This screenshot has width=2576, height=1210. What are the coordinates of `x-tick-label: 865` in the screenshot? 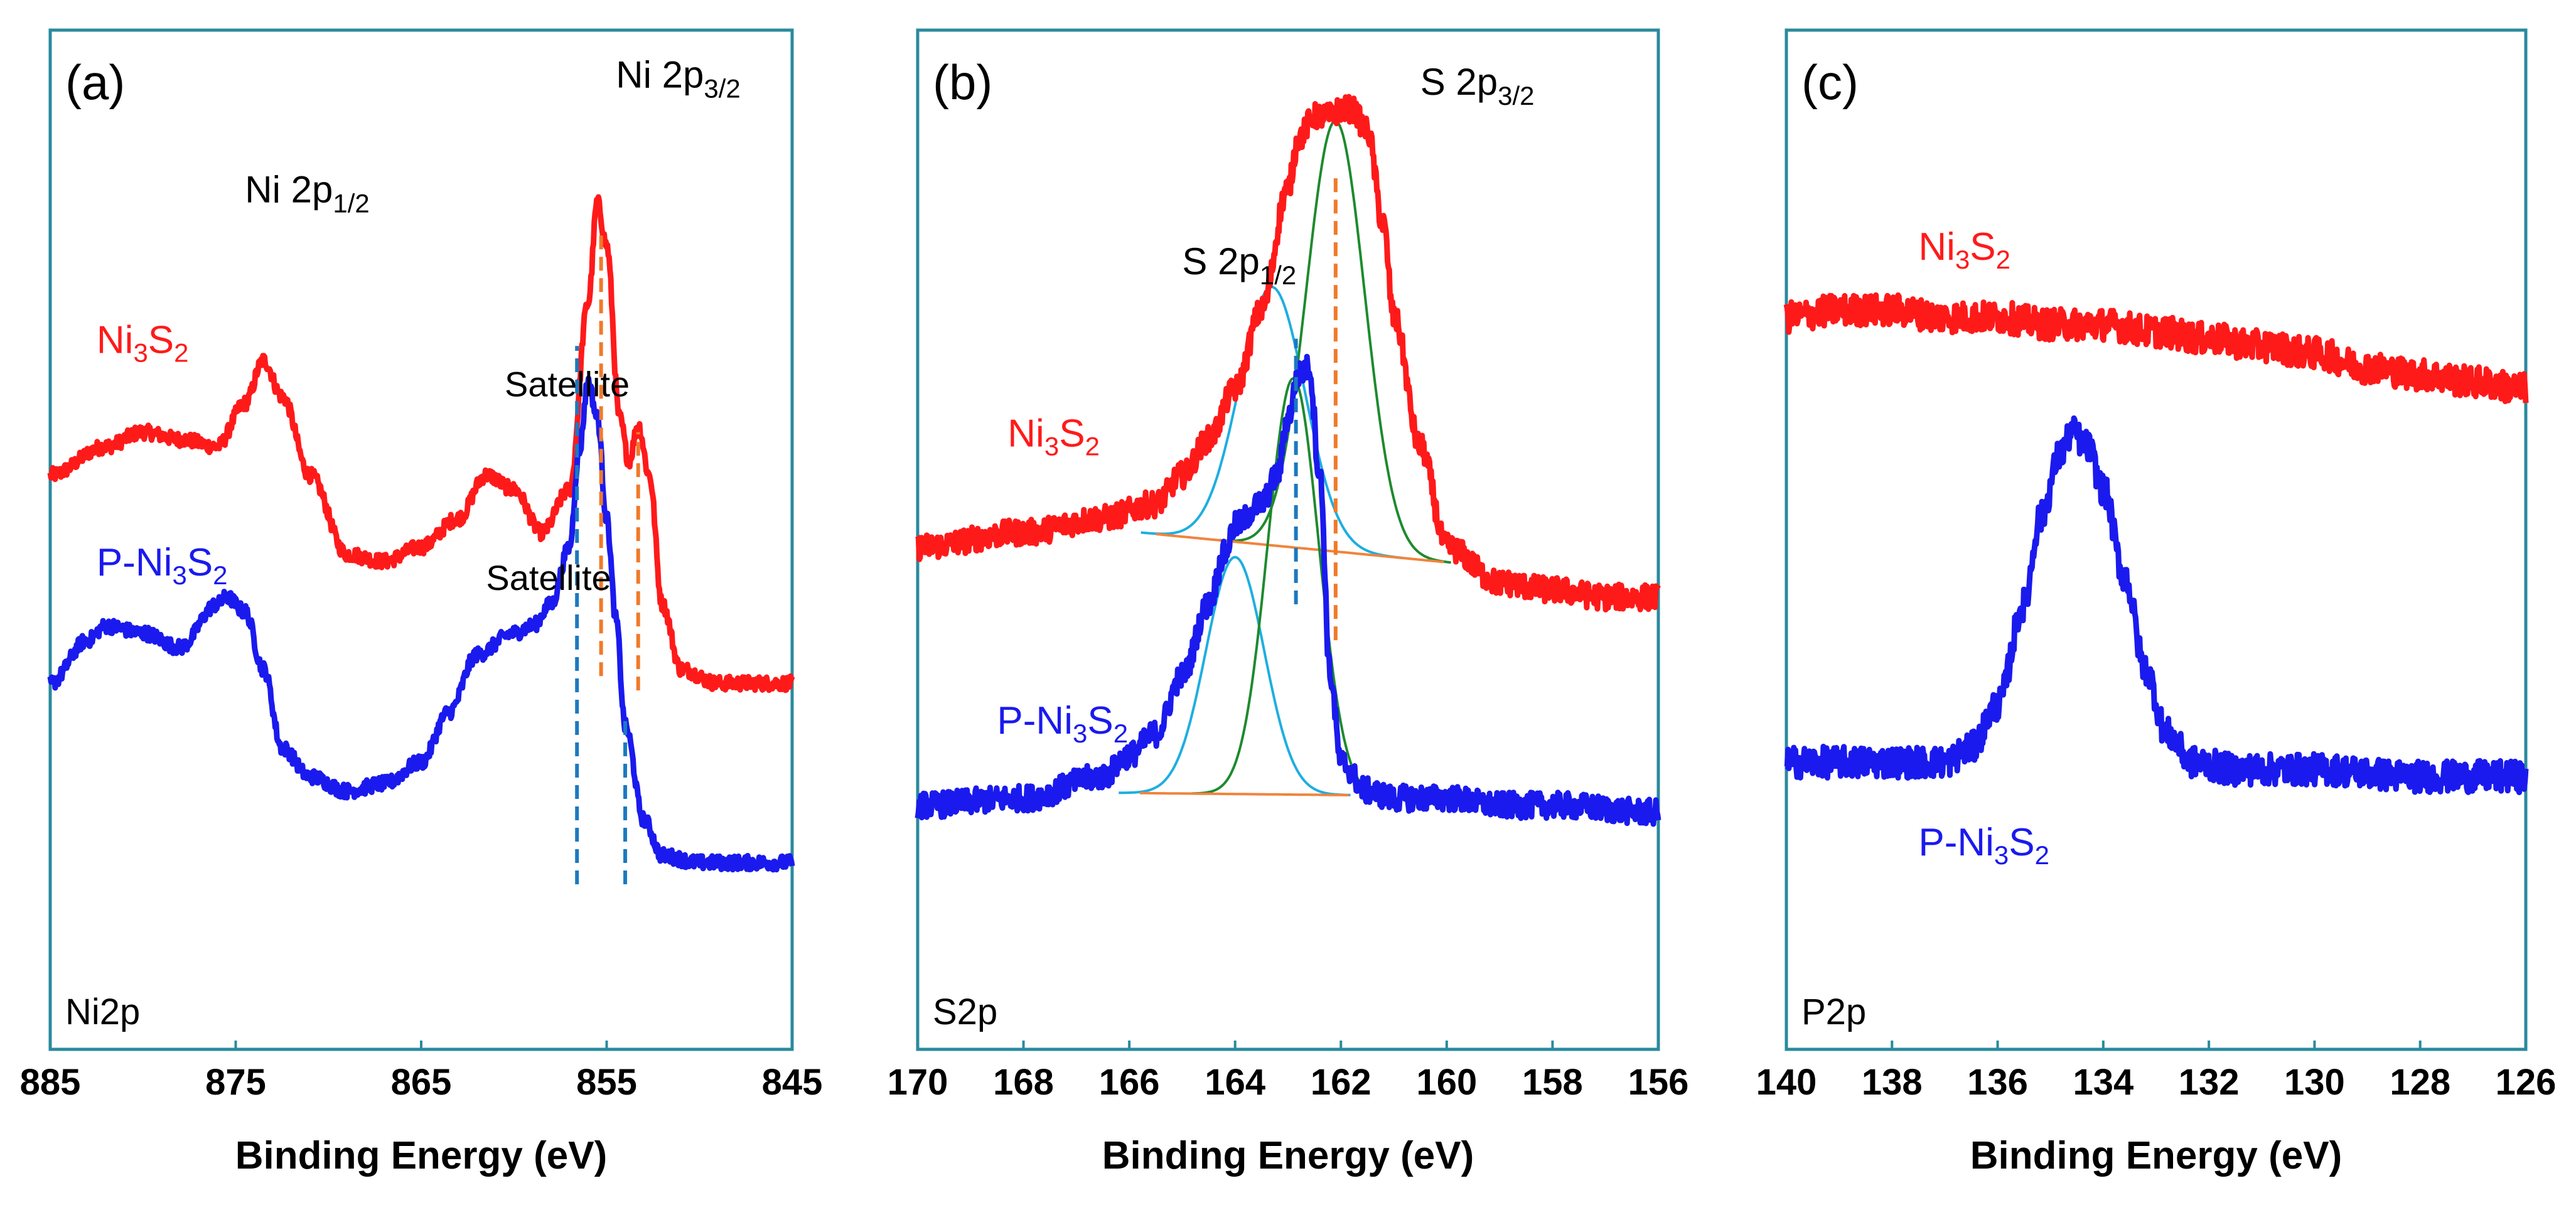 It's located at (421, 1082).